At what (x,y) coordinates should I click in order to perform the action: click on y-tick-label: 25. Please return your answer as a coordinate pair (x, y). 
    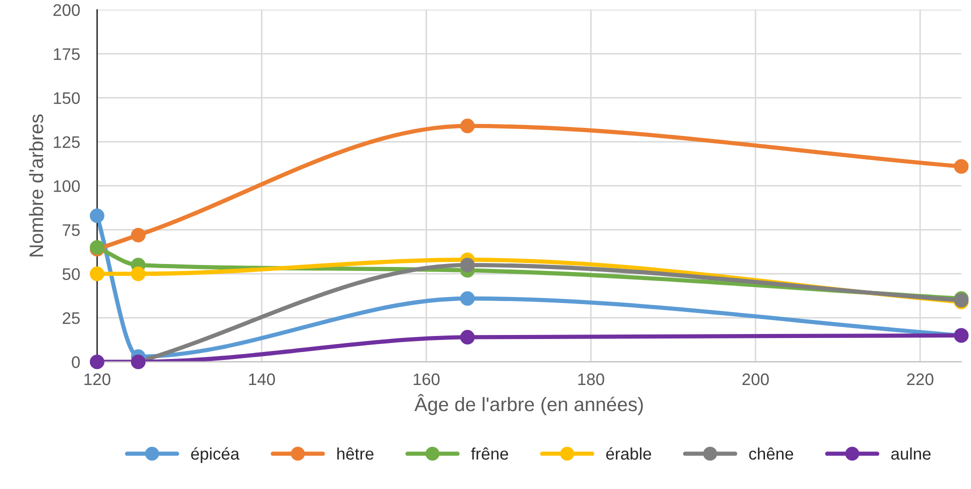
    Looking at the image, I should click on (71, 318).